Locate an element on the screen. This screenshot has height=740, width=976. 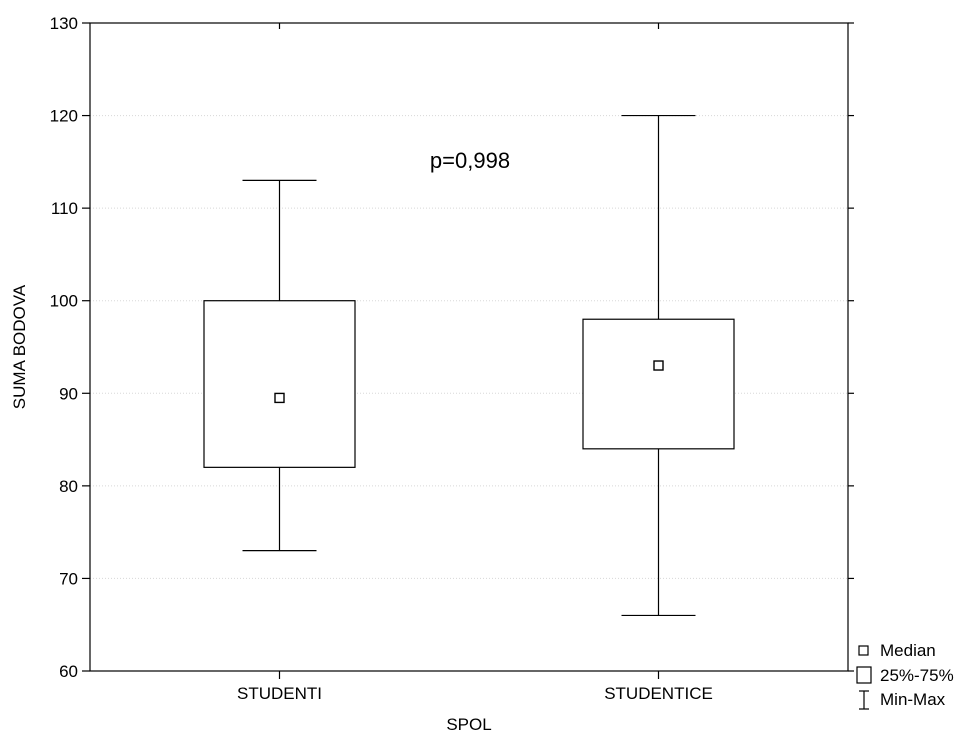
y-tick-label: 80 is located at coordinates (68, 486).